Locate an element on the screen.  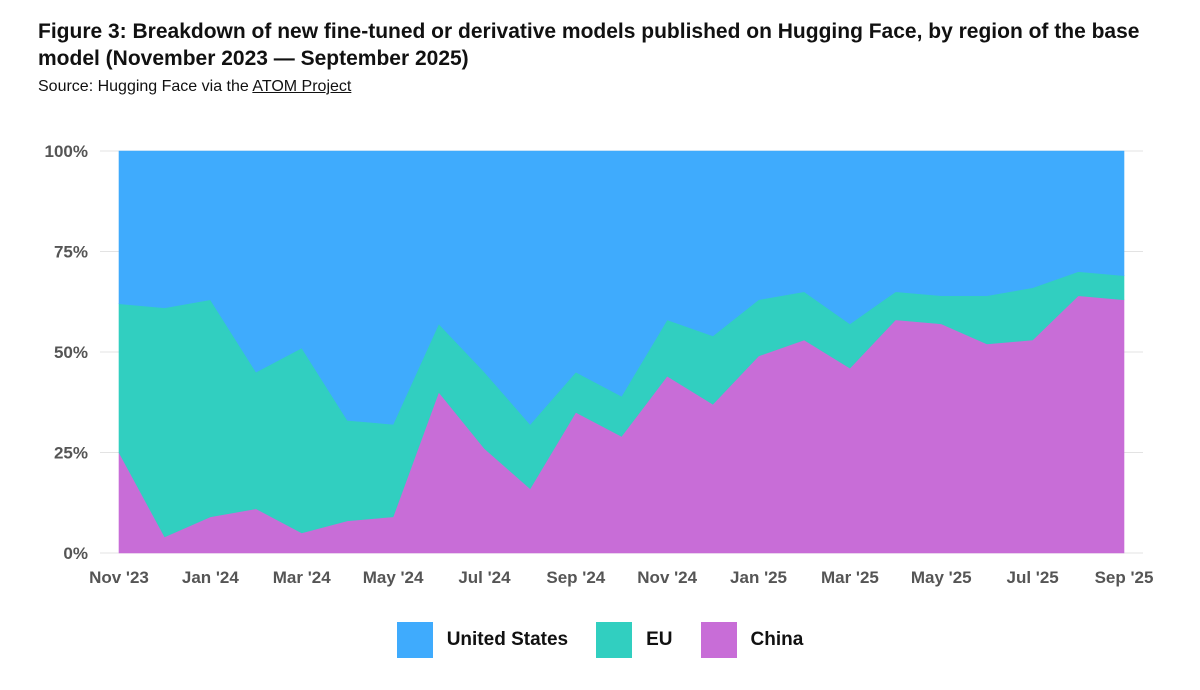
y-tick-label: 25% is located at coordinates (71, 453).